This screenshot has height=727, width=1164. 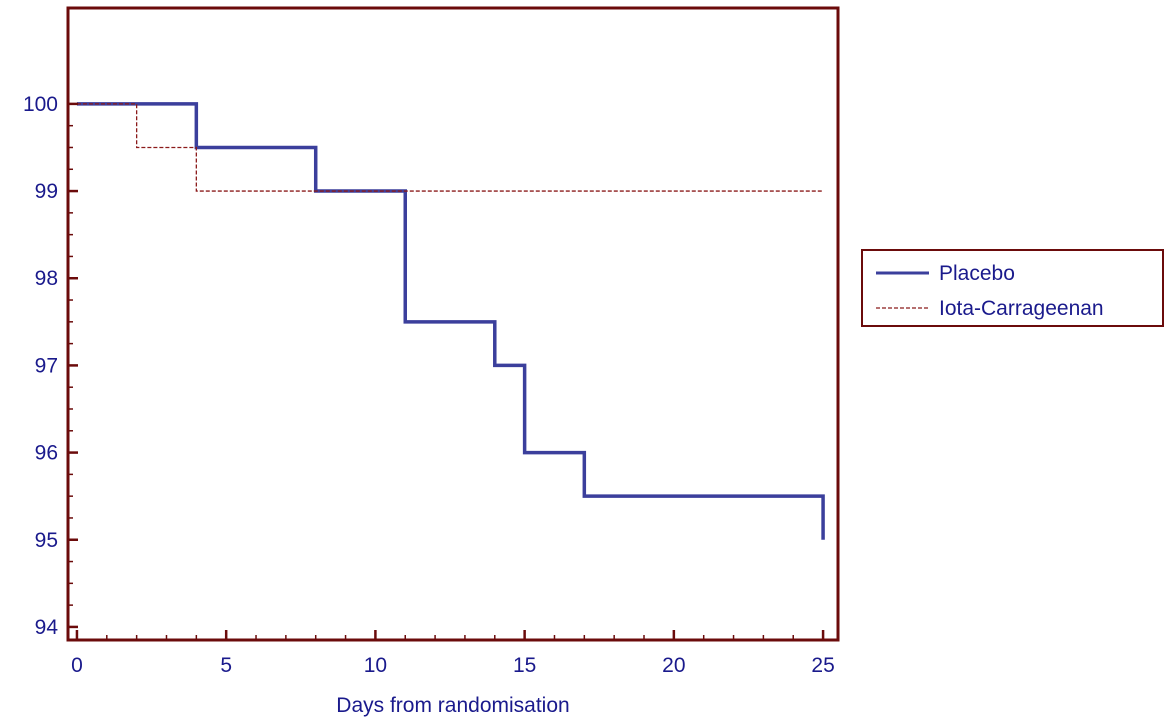 I want to click on legend-label-iota-carrageenan: Iota-Carrageenan, so click(x=1021, y=308).